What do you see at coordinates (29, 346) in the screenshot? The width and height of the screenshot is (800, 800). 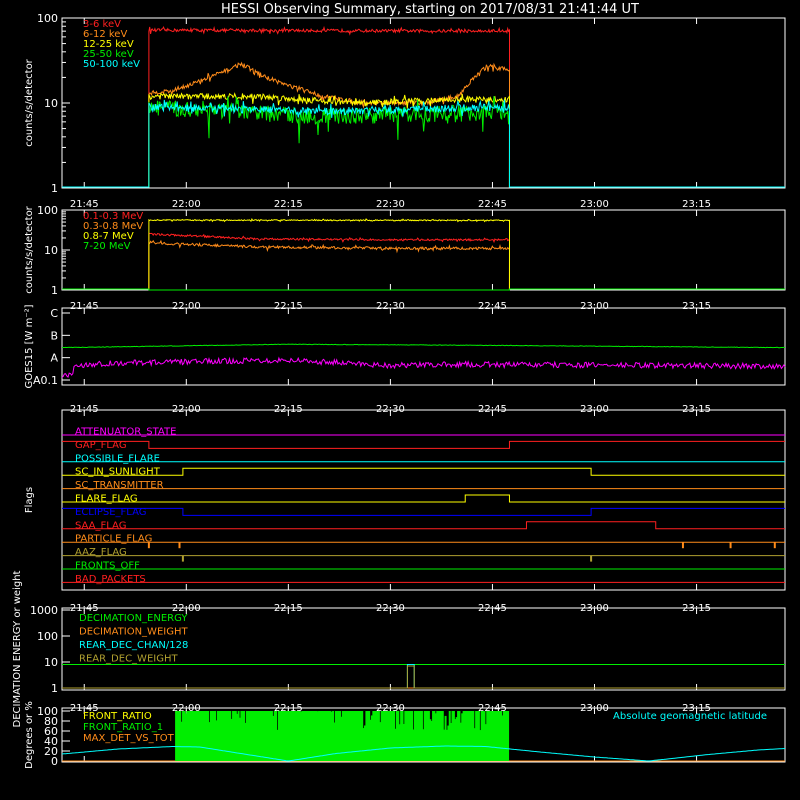 I see `y-axis-label: GOES15 [W m⁻²]` at bounding box center [29, 346].